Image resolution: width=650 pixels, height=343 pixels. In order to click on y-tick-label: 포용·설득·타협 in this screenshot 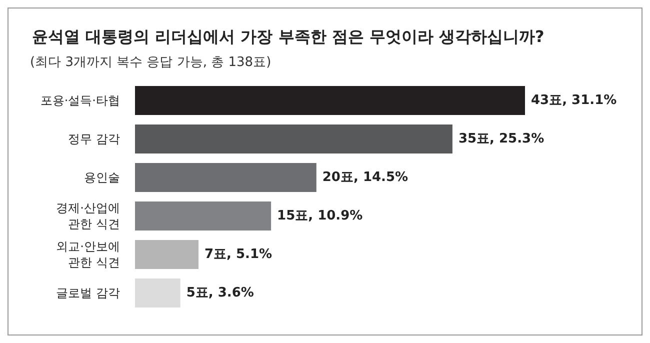, I will do `click(80, 101)`.